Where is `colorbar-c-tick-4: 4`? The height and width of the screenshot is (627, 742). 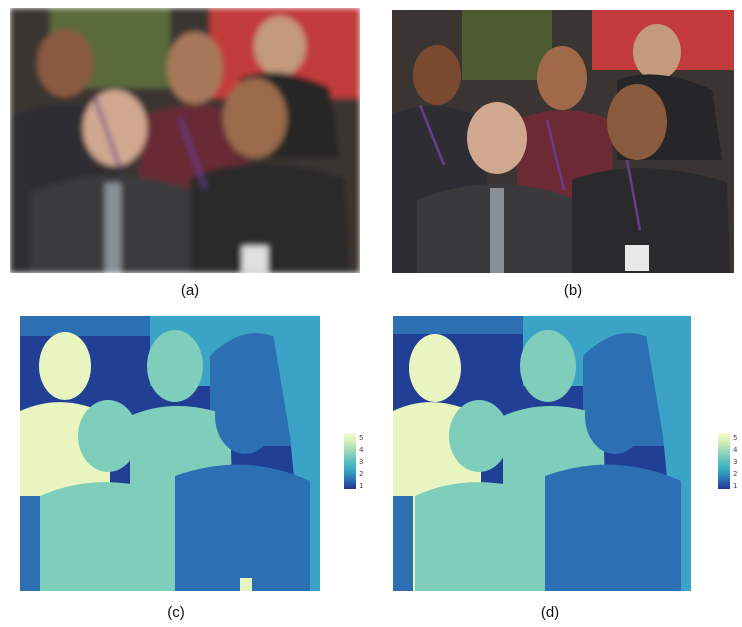 colorbar-c-tick-4: 4 is located at coordinates (361, 450).